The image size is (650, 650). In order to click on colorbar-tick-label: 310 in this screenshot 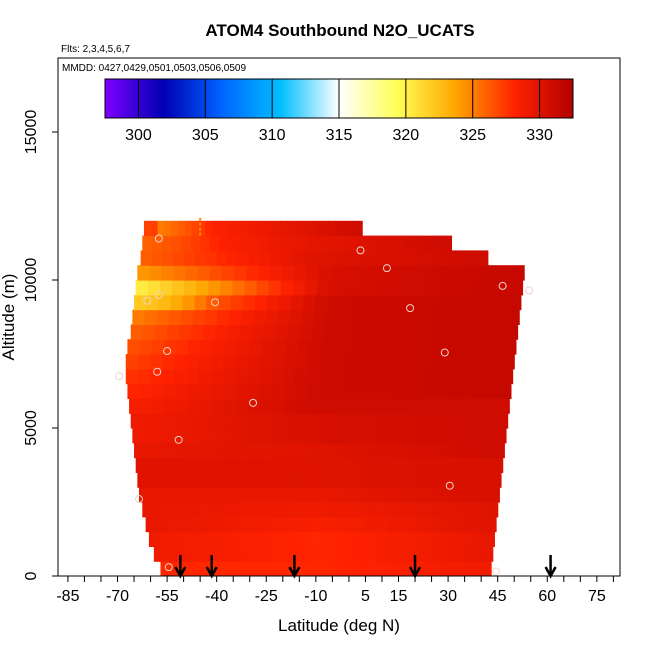, I will do `click(272, 135)`.